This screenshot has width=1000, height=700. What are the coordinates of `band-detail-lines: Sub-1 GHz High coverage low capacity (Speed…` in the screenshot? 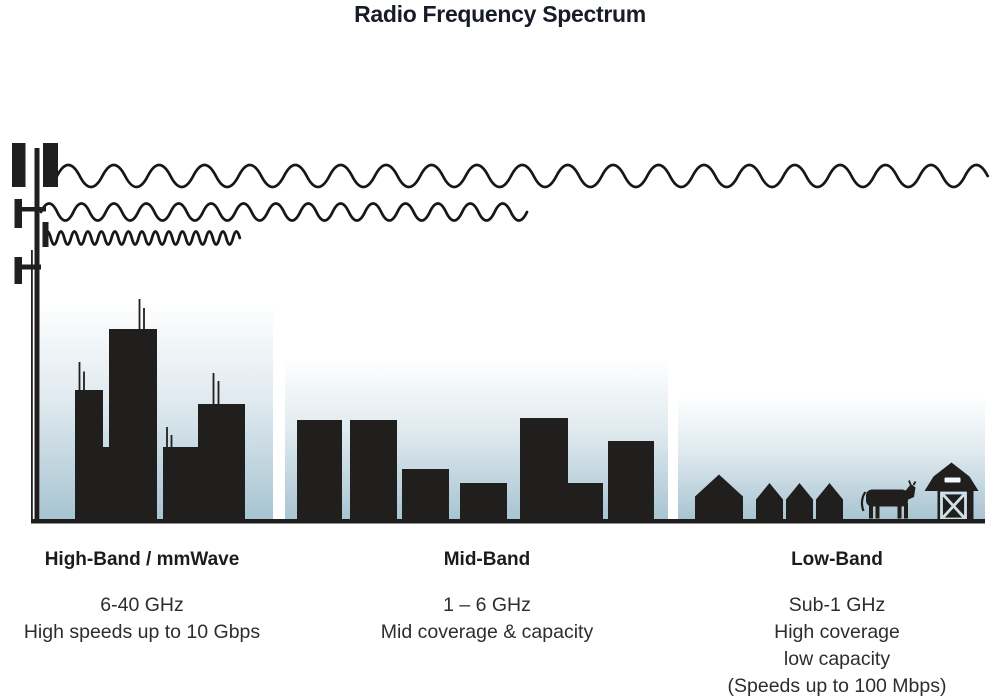 It's located at (837, 646).